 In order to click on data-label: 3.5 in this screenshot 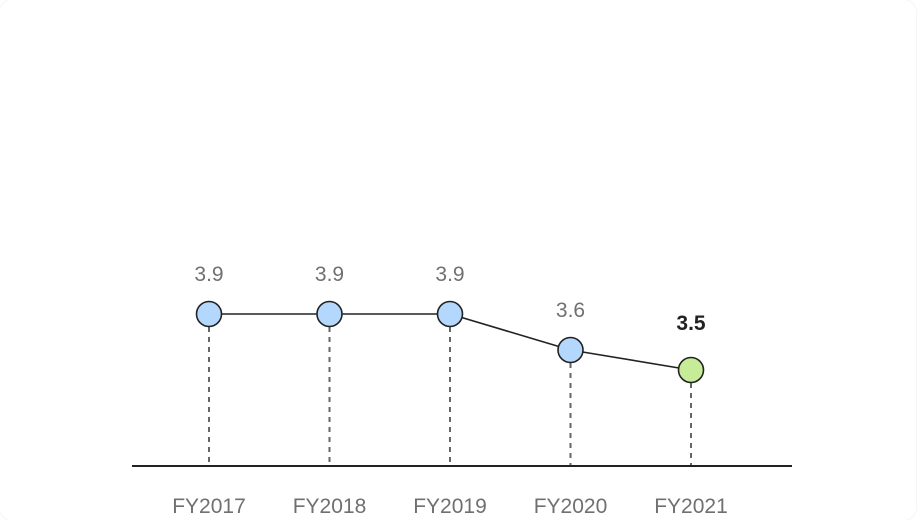, I will do `click(691, 323)`.